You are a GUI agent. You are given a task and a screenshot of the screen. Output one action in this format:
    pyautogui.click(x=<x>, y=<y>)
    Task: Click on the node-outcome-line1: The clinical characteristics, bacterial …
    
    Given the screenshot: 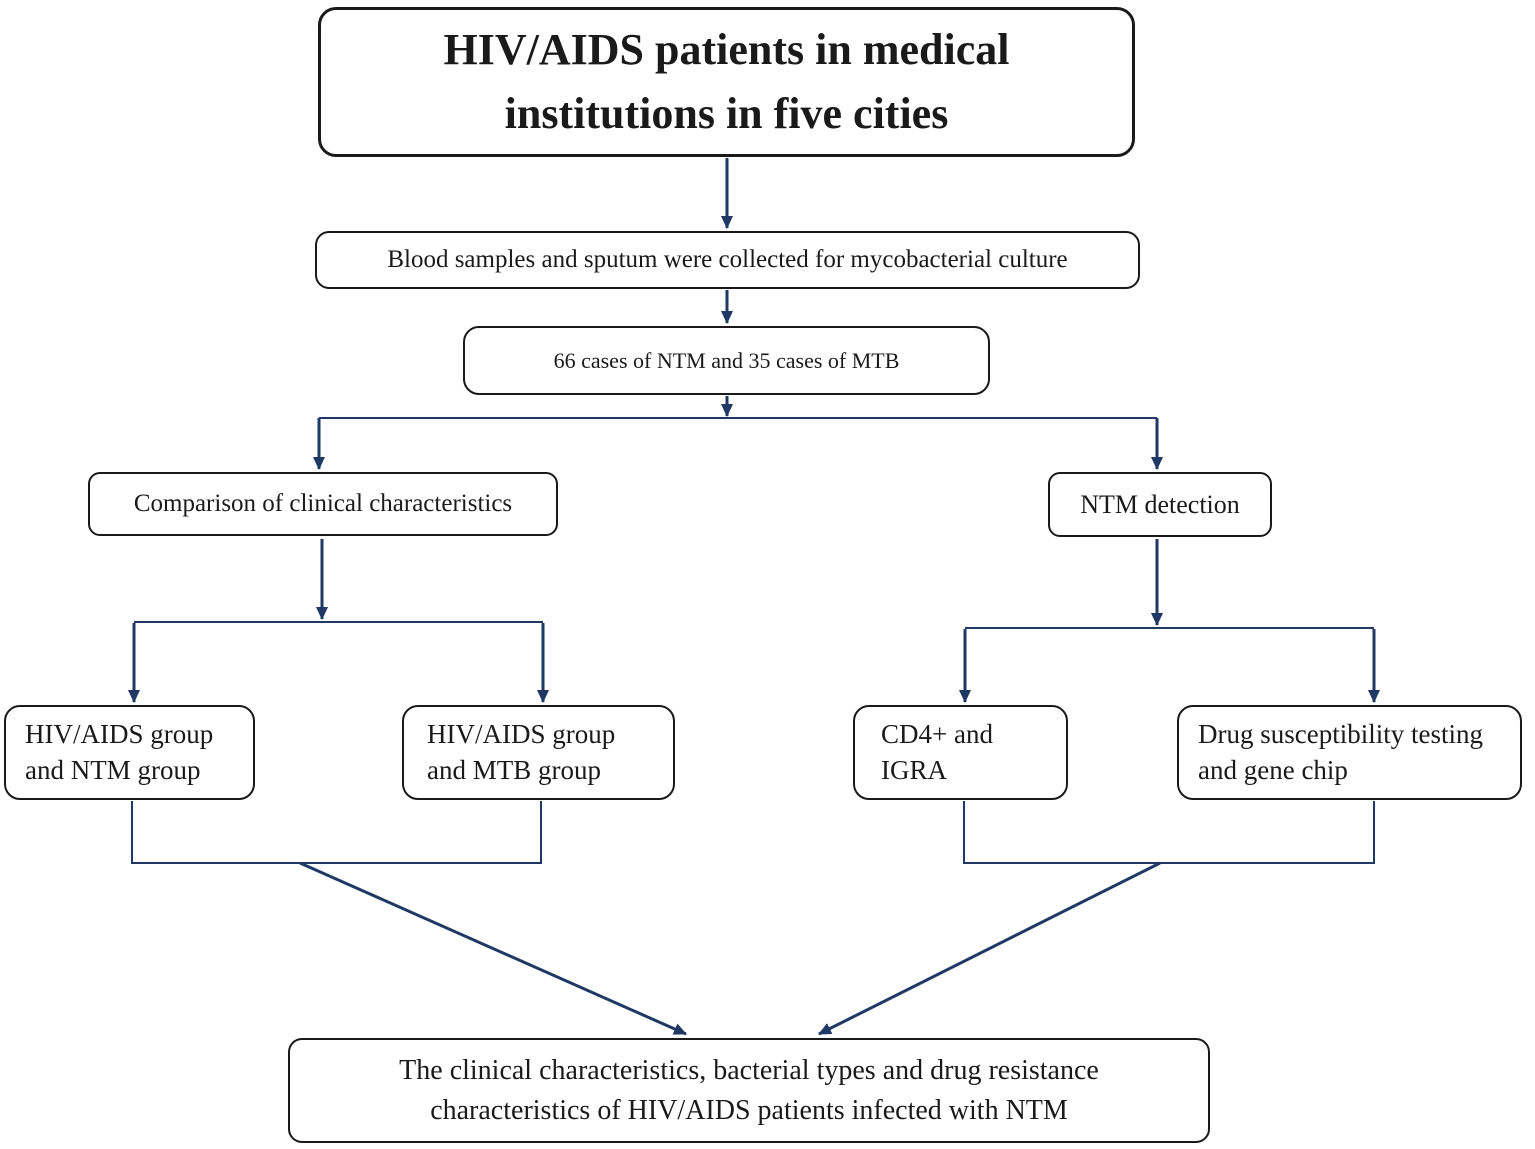 What is the action you would take?
    pyautogui.click(x=749, y=1070)
    